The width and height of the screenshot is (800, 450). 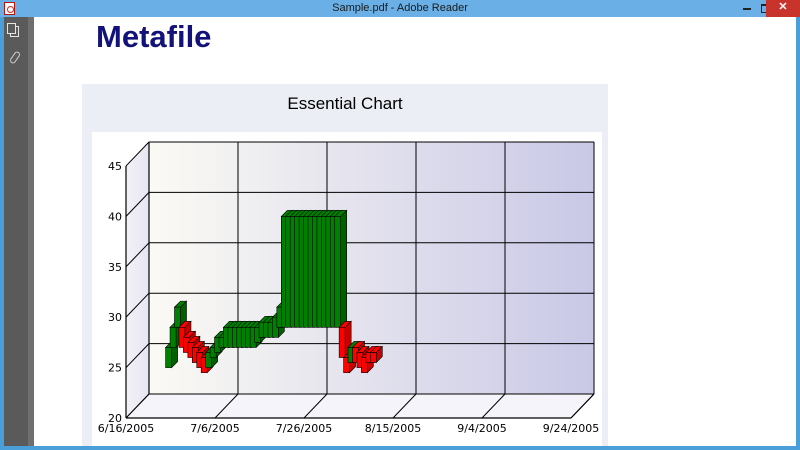 I want to click on x-tick-label: 9/24/2005, so click(x=571, y=428).